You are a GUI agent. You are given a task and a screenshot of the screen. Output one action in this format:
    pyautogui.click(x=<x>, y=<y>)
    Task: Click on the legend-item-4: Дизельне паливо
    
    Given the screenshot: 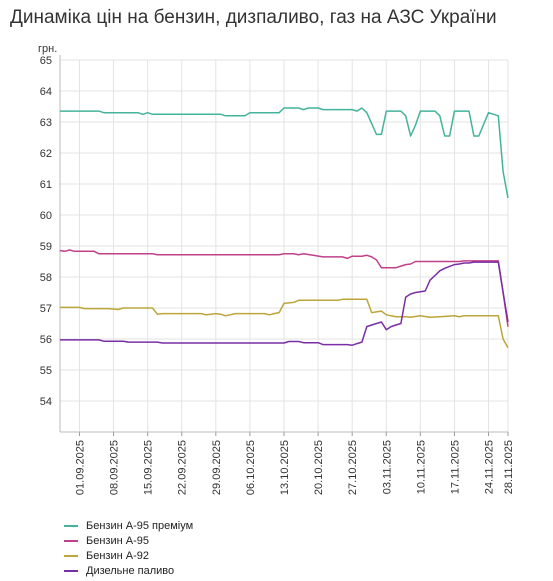 What is the action you would take?
    pyautogui.click(x=128, y=570)
    